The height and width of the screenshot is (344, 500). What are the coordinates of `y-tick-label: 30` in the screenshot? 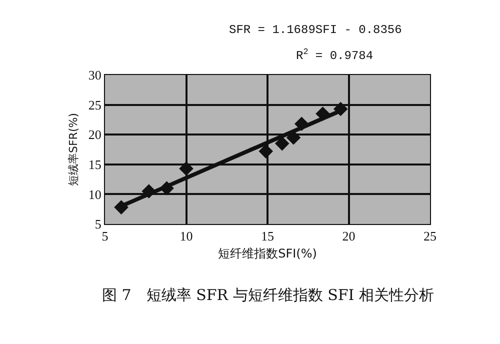 It's located at (95, 75).